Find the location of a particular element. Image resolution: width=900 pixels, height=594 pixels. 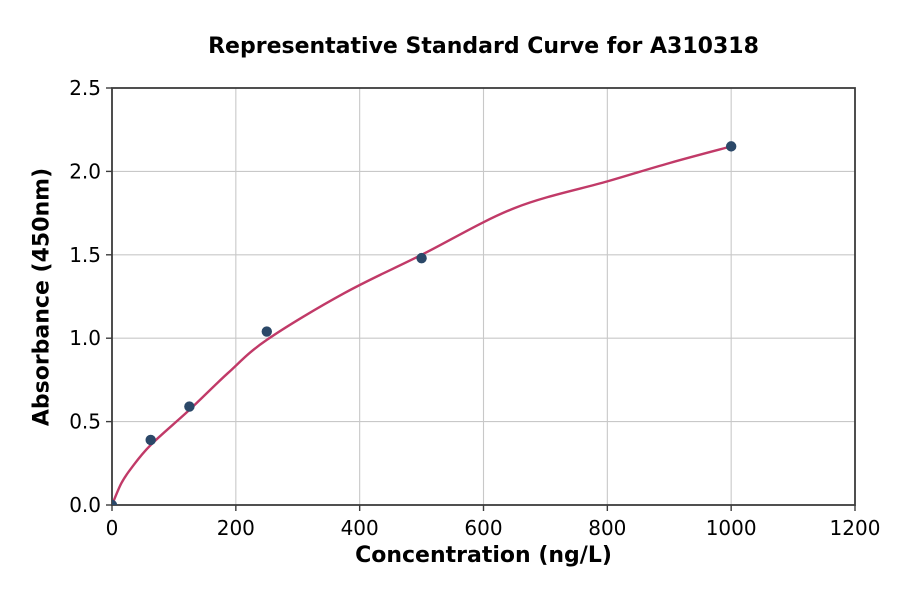

y-axis-label: Absorbance (450nm) is located at coordinates (42, 297).